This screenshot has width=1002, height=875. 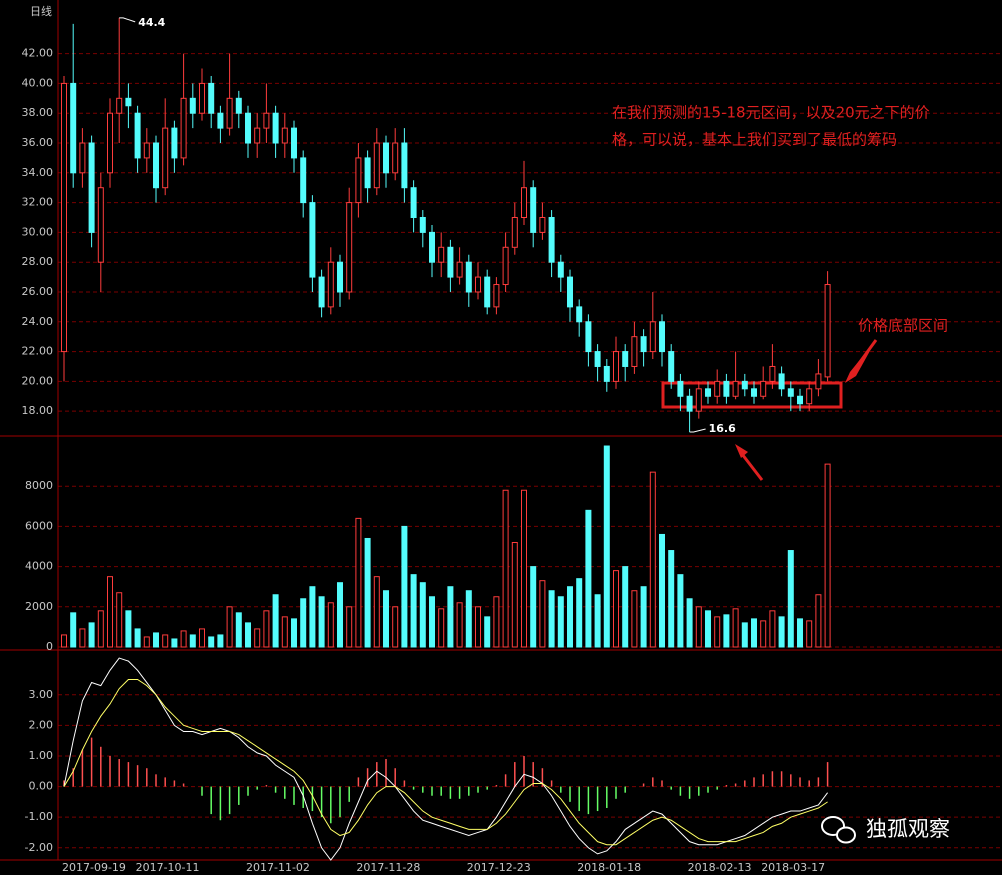 I want to click on y-tick-label: 30.00, so click(x=38, y=231).